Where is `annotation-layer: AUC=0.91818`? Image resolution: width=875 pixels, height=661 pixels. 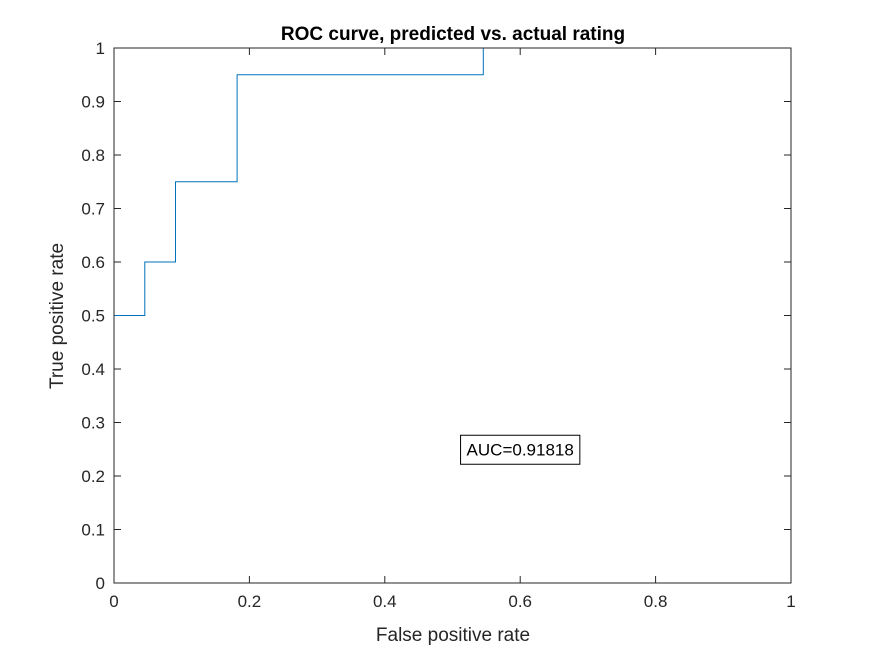
annotation-layer: AUC=0.91818 is located at coordinates (520, 449).